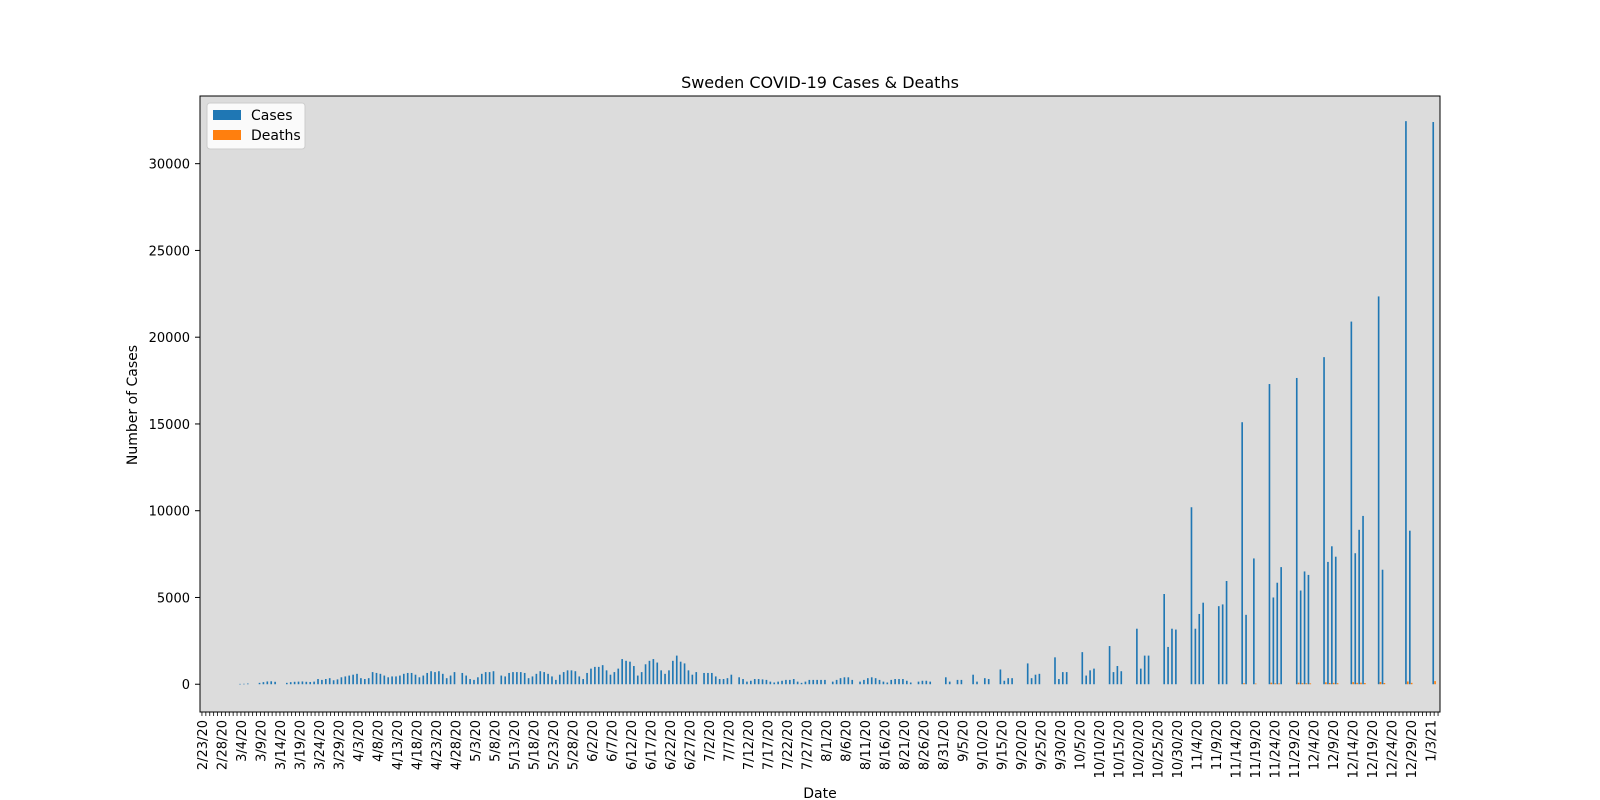 This screenshot has width=1600, height=800. Describe the element at coordinates (1392, 749) in the screenshot. I see `x-tick-label: 12/24/20` at that location.